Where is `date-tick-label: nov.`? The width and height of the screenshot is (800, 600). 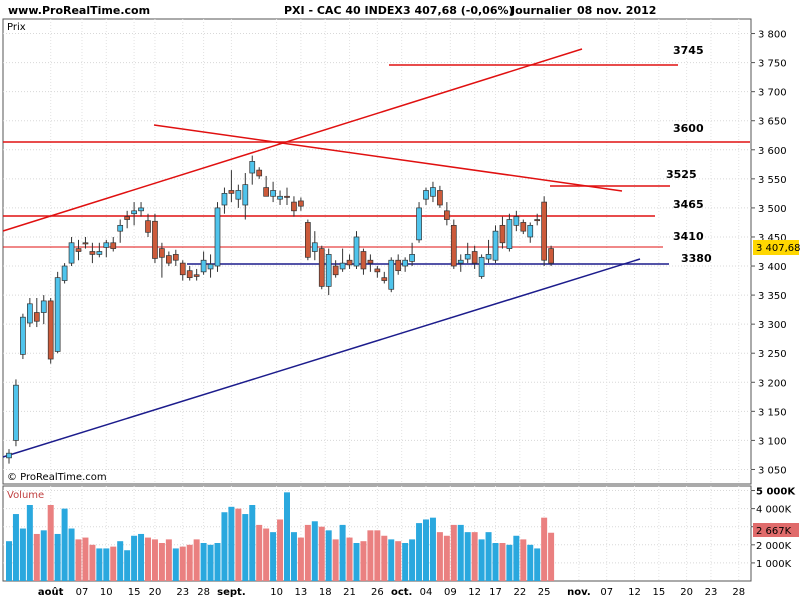 date-tick-label: nov. is located at coordinates (579, 592).